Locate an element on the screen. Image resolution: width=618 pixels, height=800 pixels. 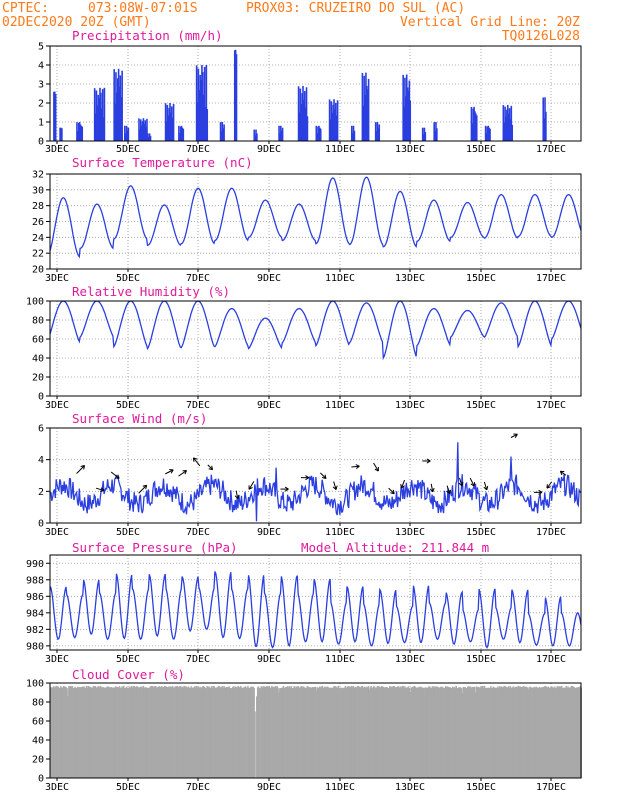
temperature-series-line is located at coordinates (315, 217).